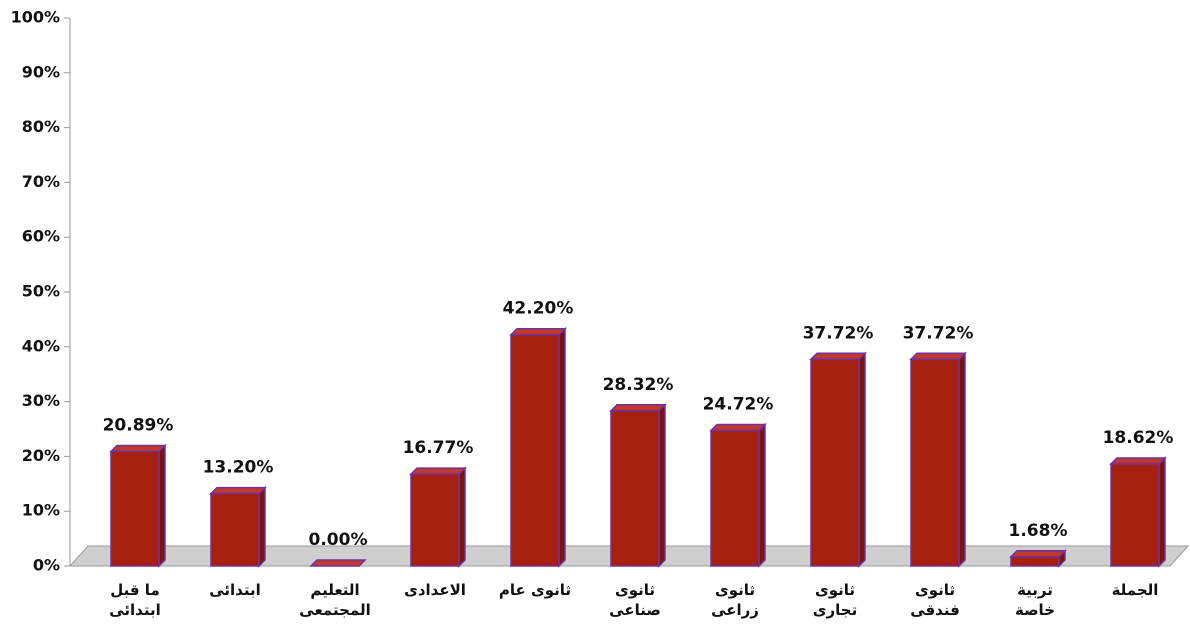 The image size is (1190, 633). I want to click on value-label: 1.68%, so click(1038, 531).